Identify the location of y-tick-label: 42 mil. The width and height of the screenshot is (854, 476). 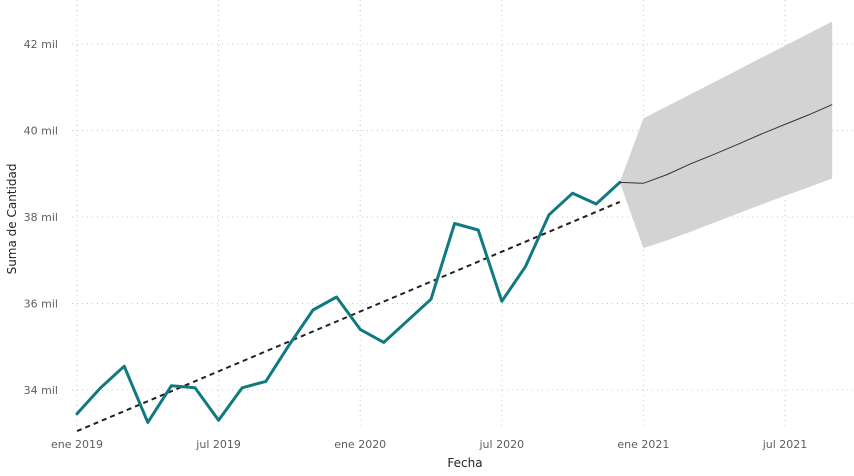
(41, 44).